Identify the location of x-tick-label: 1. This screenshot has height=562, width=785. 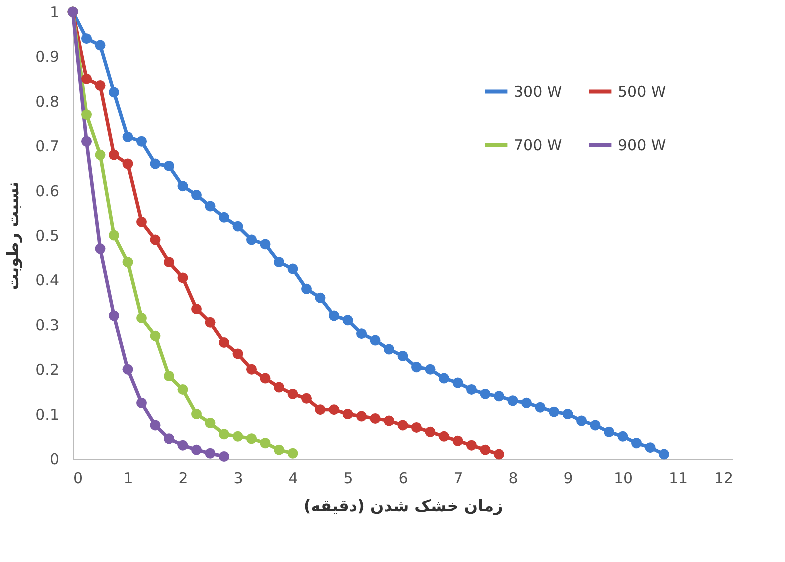
(129, 479).